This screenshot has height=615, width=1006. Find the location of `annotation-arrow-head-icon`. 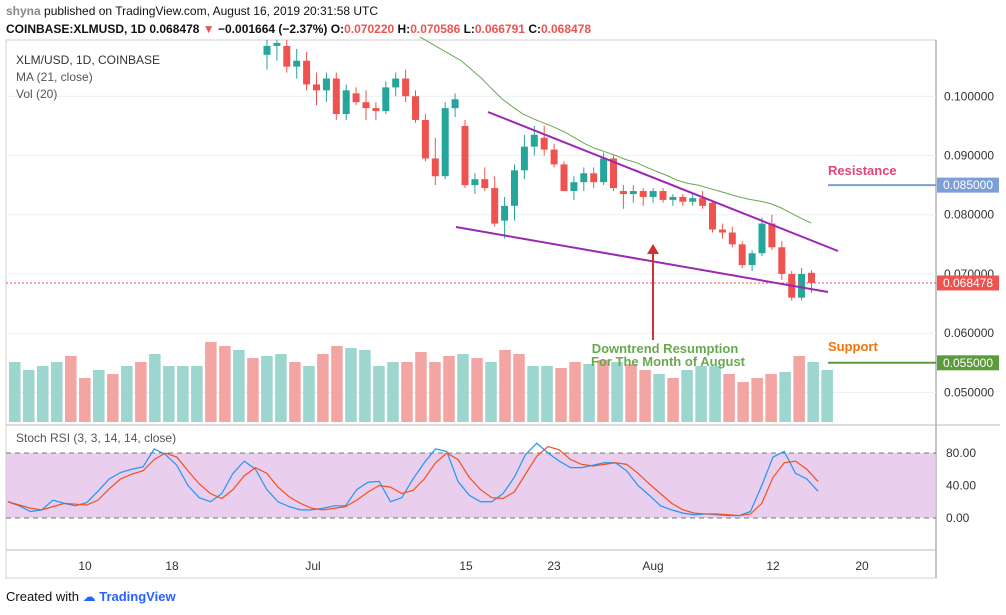

annotation-arrow-head-icon is located at coordinates (653, 249).